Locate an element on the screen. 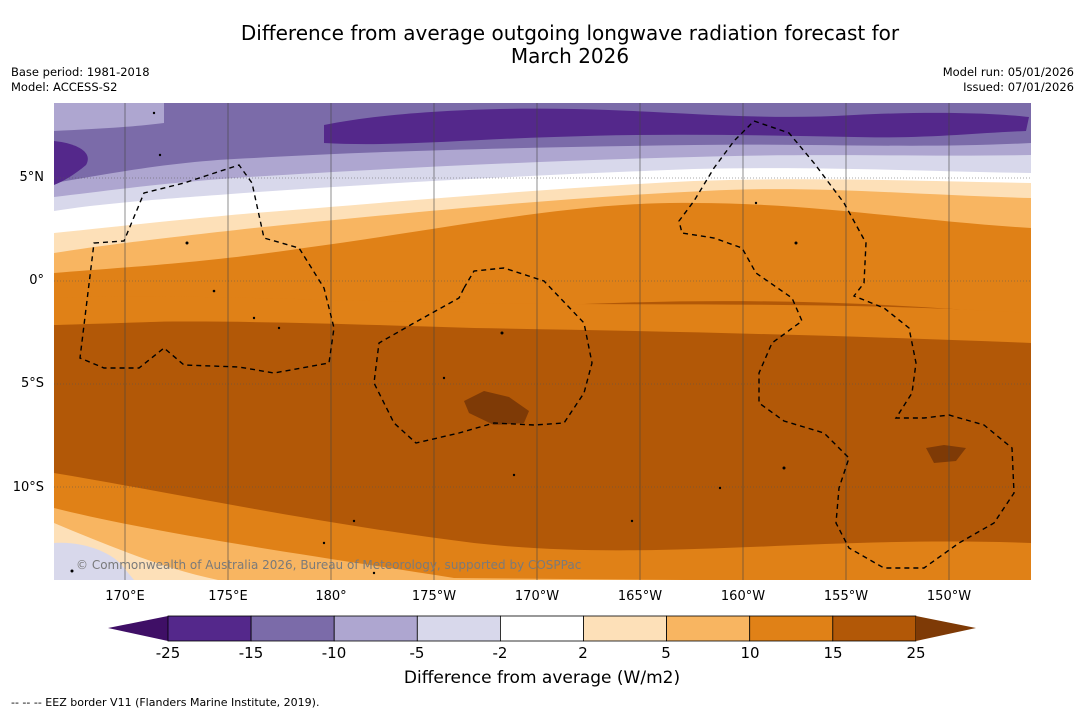 This screenshot has height=713, width=1085. lat-tick: 5°S is located at coordinates (32, 383).